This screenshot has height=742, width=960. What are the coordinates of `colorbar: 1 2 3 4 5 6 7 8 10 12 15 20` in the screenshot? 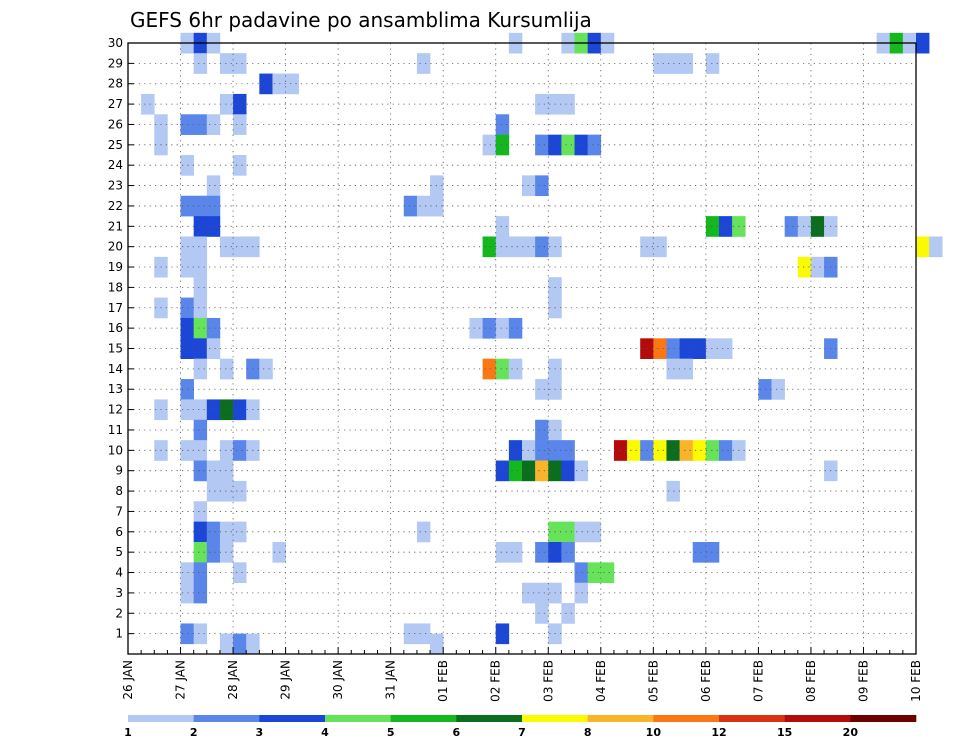 It's located at (520, 727).